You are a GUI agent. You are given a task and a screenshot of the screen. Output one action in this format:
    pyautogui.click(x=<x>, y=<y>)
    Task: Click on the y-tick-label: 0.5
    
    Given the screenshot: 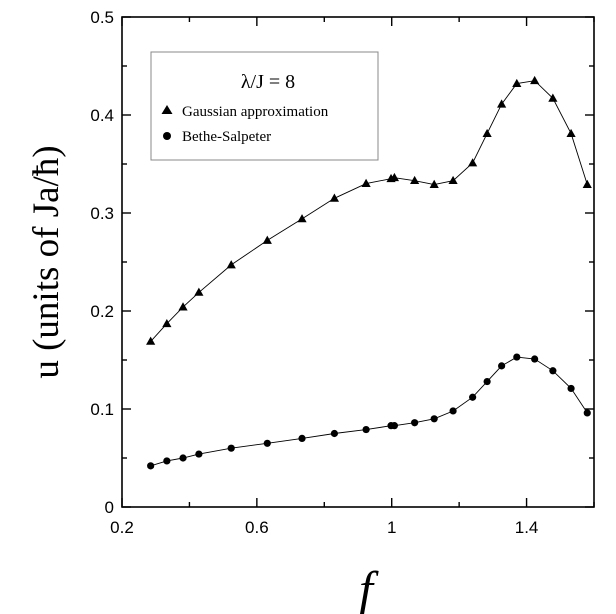 What is the action you would take?
    pyautogui.click(x=102, y=17)
    